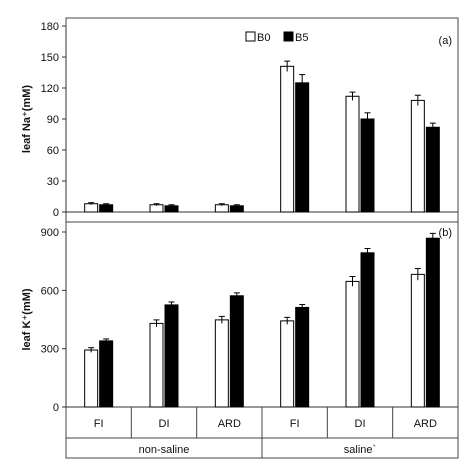 The height and width of the screenshot is (474, 474). What do you see at coordinates (50, 233) in the screenshot?
I see `y-tick-label: 900` at bounding box center [50, 233].